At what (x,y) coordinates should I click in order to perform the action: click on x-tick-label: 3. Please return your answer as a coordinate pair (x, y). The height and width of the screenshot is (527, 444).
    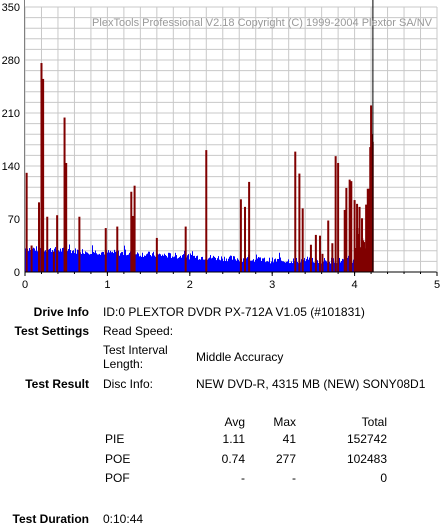
    Looking at the image, I should click on (272, 285).